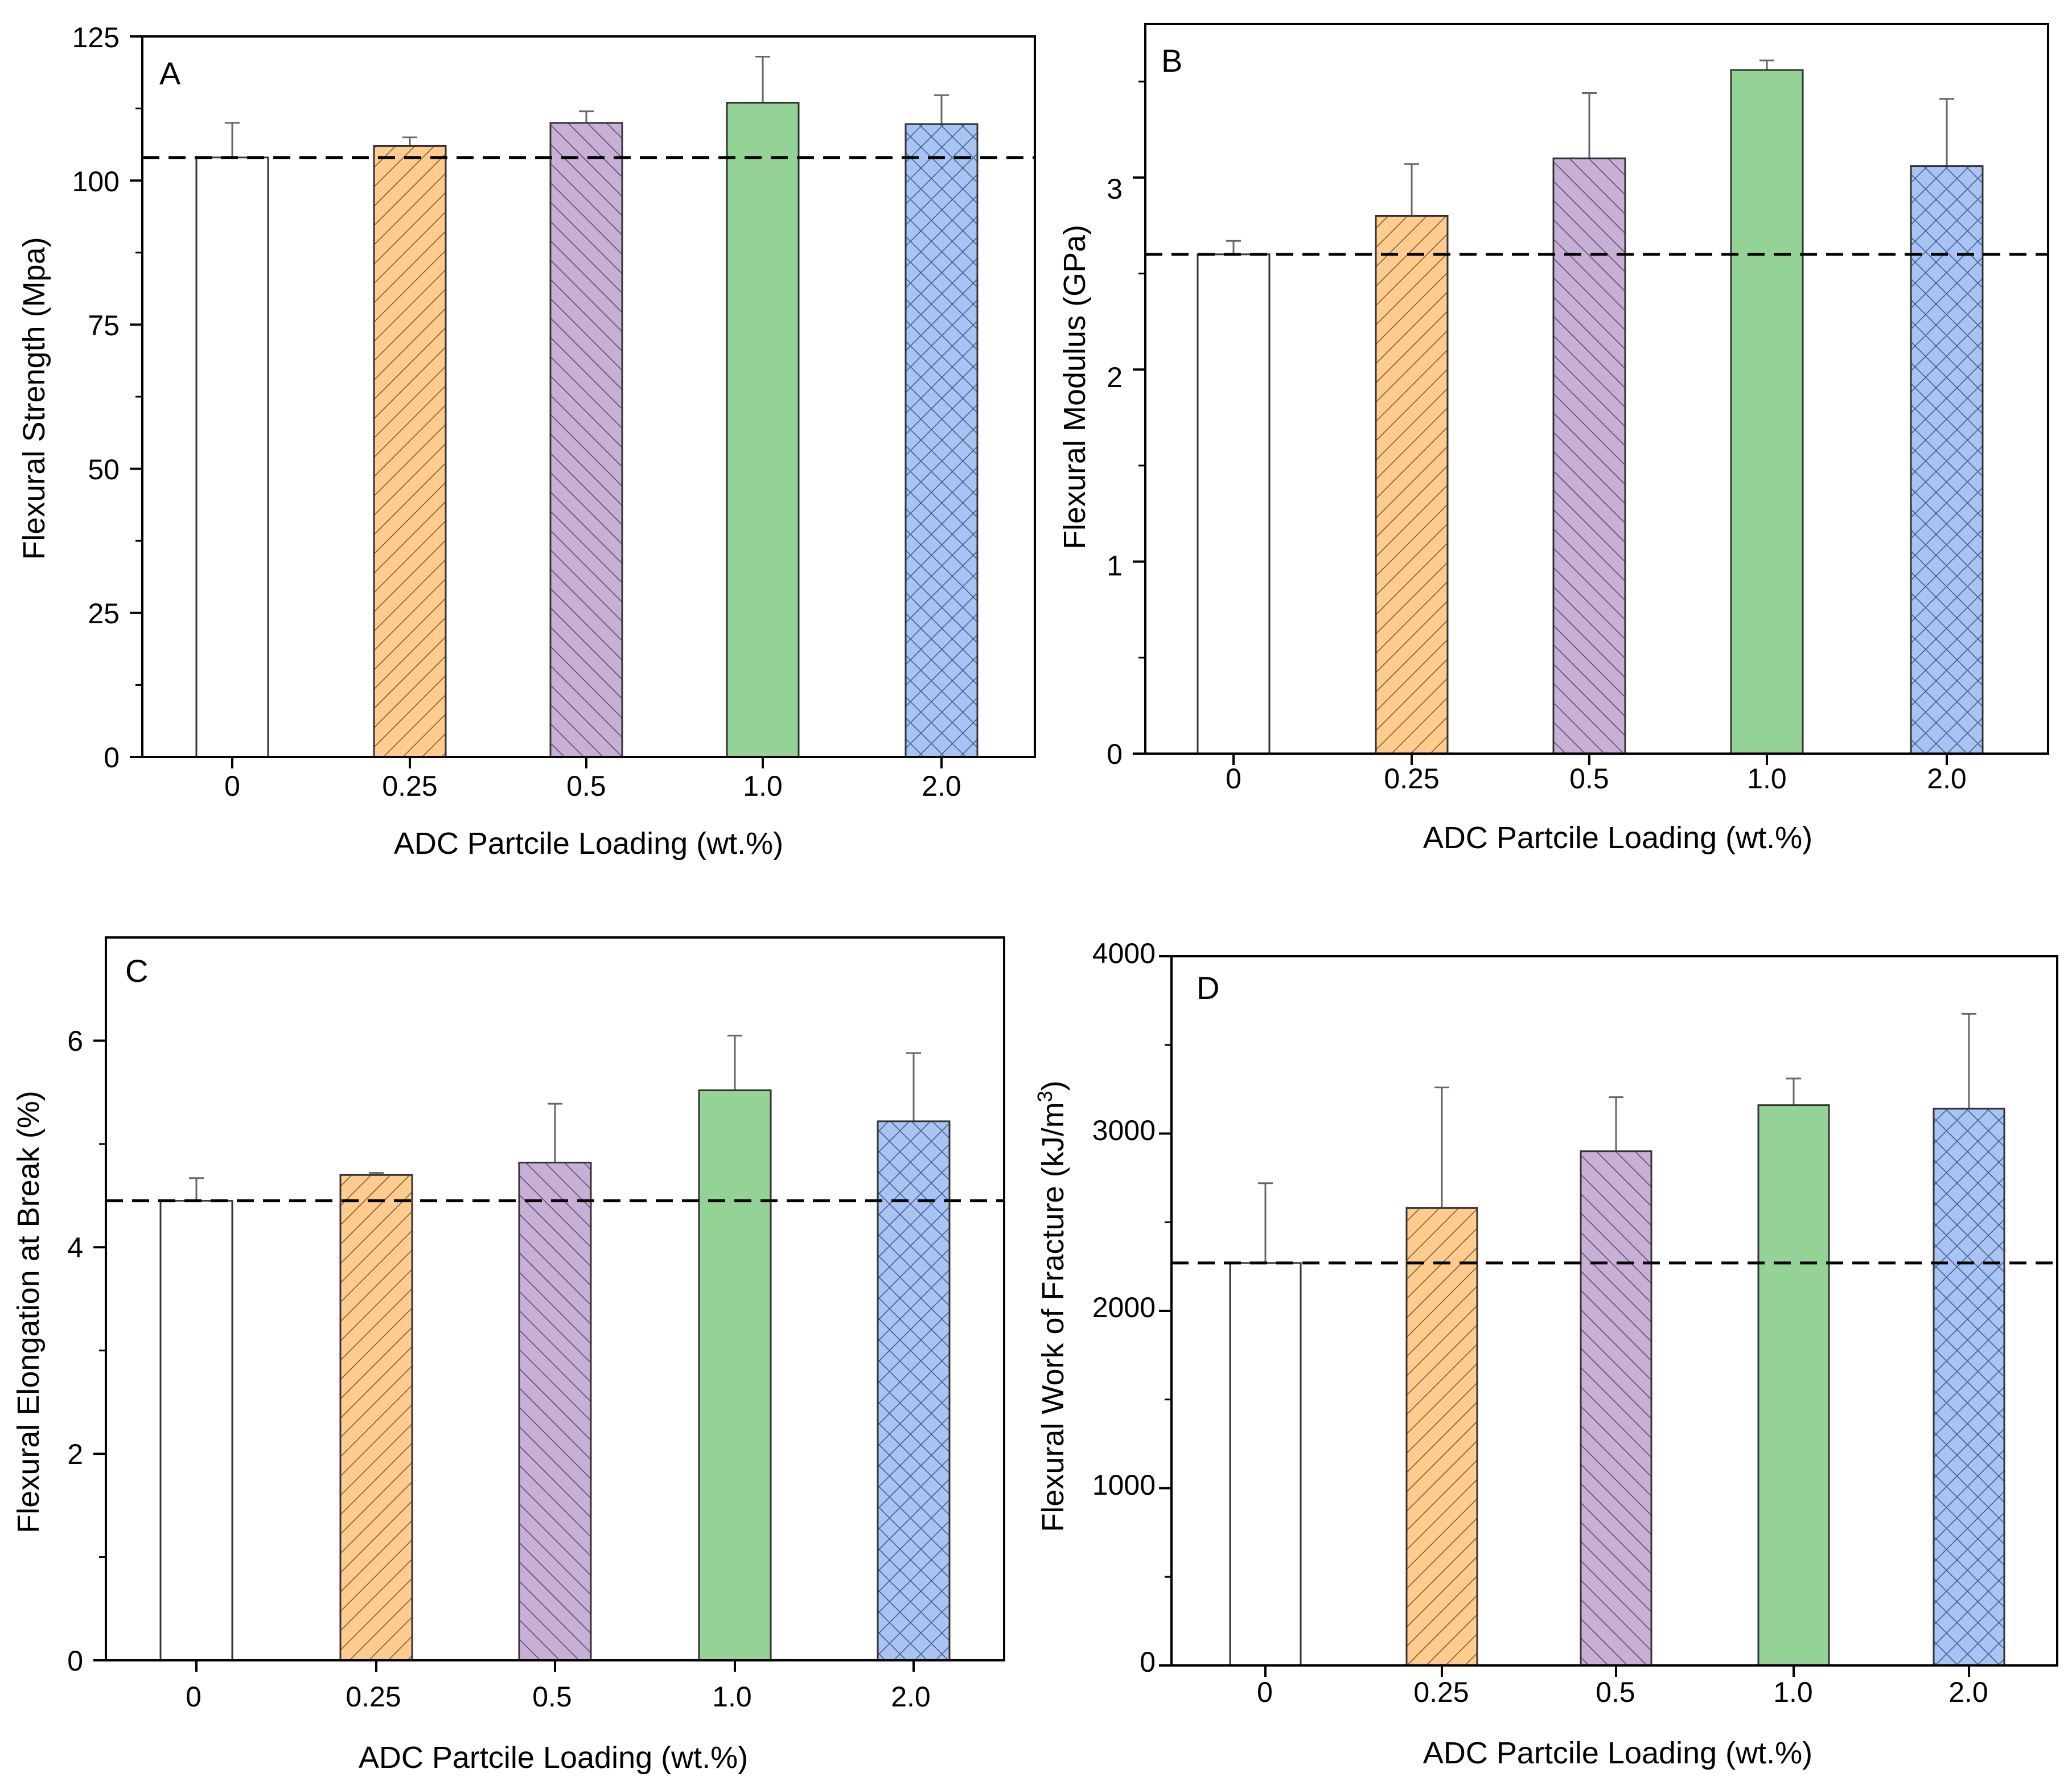 Image resolution: width=2072 pixels, height=1781 pixels. I want to click on panel-c-xlabel: ADC Partcile Loading (wt.%), so click(553, 1758).